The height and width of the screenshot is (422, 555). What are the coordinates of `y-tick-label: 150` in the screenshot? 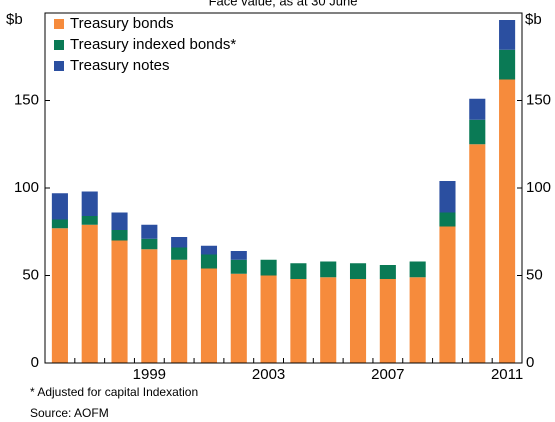 It's located at (26, 99).